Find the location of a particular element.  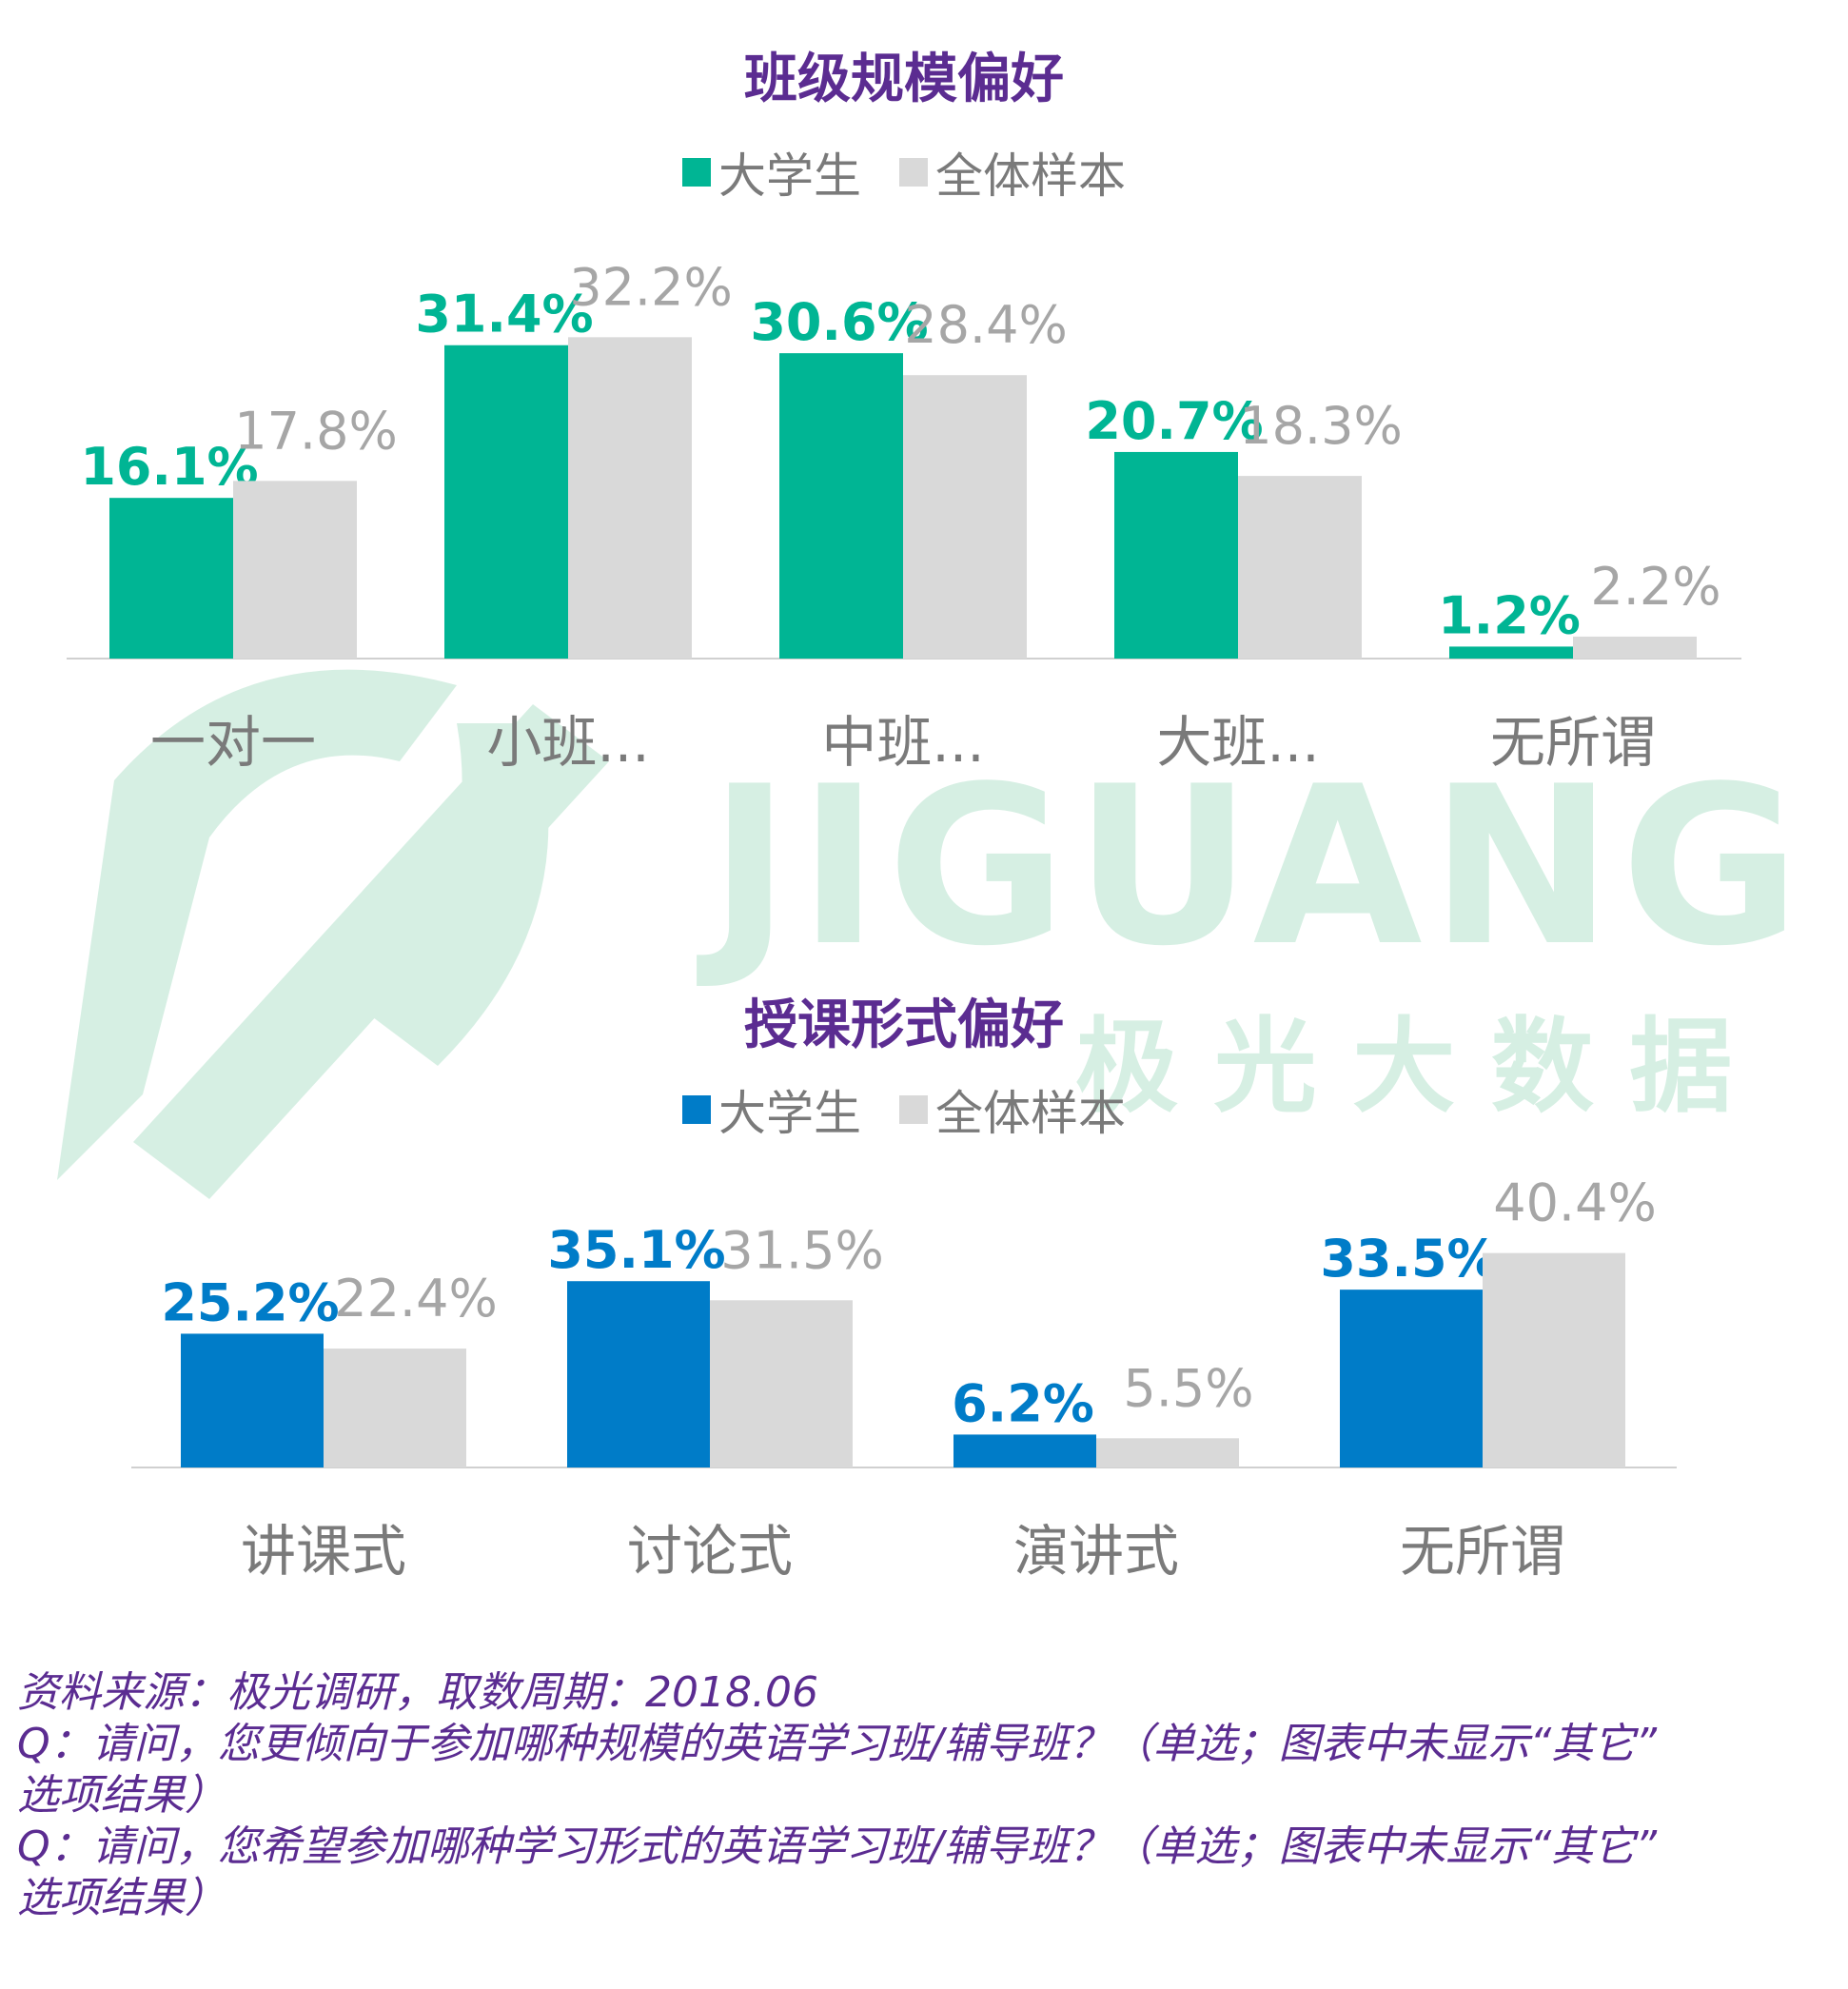

data-label-students: 1.2% is located at coordinates (1509, 615).